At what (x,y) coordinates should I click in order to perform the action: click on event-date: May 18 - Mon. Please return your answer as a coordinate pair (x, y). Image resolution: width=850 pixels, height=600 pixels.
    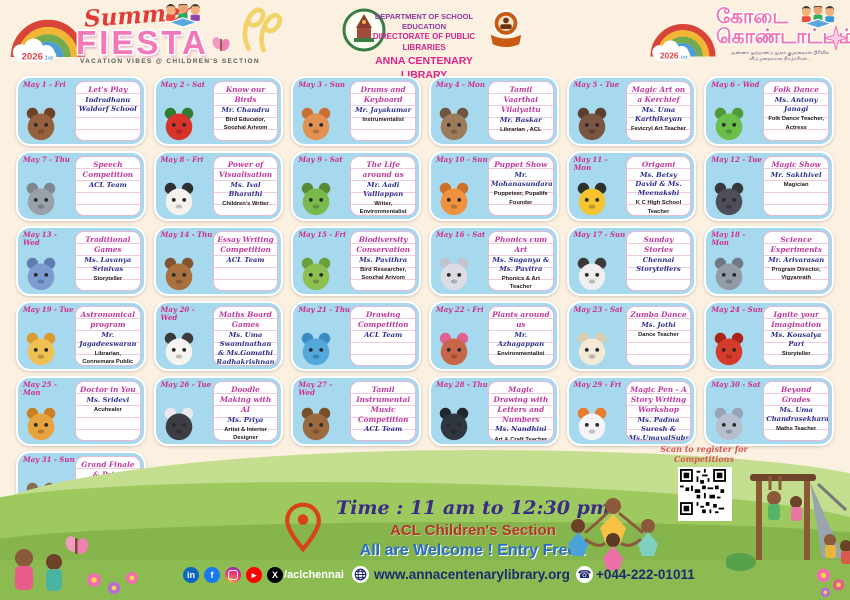
    Looking at the image, I should click on (728, 238).